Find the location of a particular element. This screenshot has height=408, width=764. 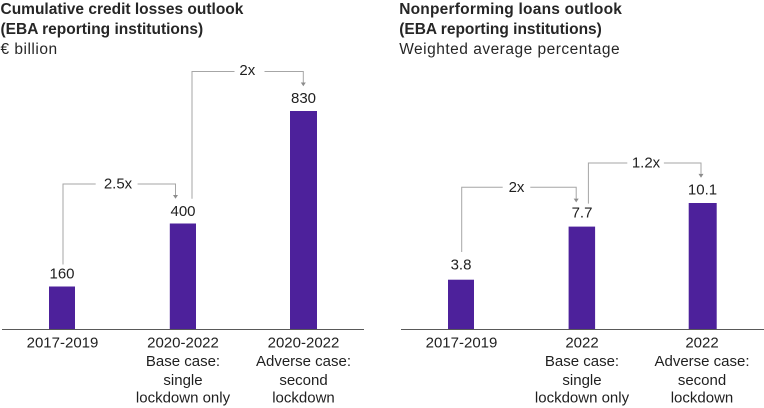

svg-text: 400 is located at coordinates (182, 211).